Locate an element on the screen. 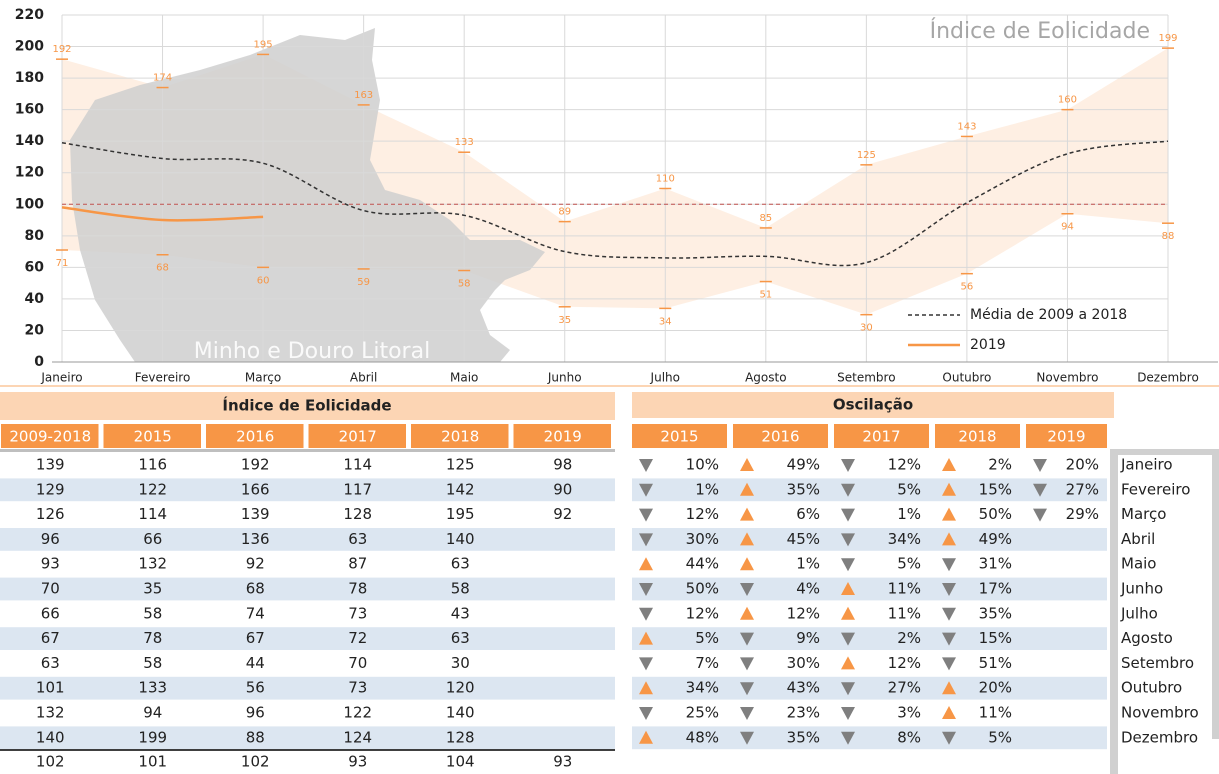 Image resolution: width=1219 pixels, height=774 pixels. table-cell: 5% is located at coordinates (909, 489).